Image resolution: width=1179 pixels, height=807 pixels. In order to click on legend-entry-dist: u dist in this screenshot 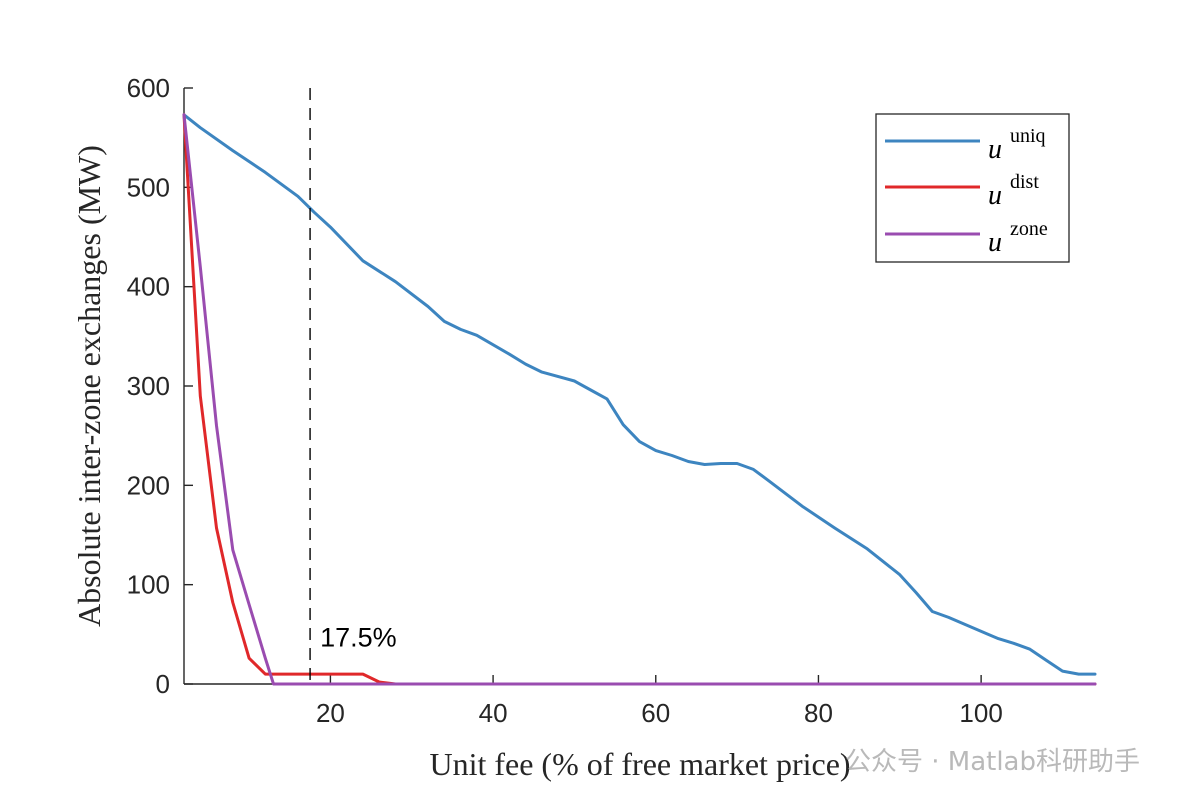, I will do `click(962, 191)`.